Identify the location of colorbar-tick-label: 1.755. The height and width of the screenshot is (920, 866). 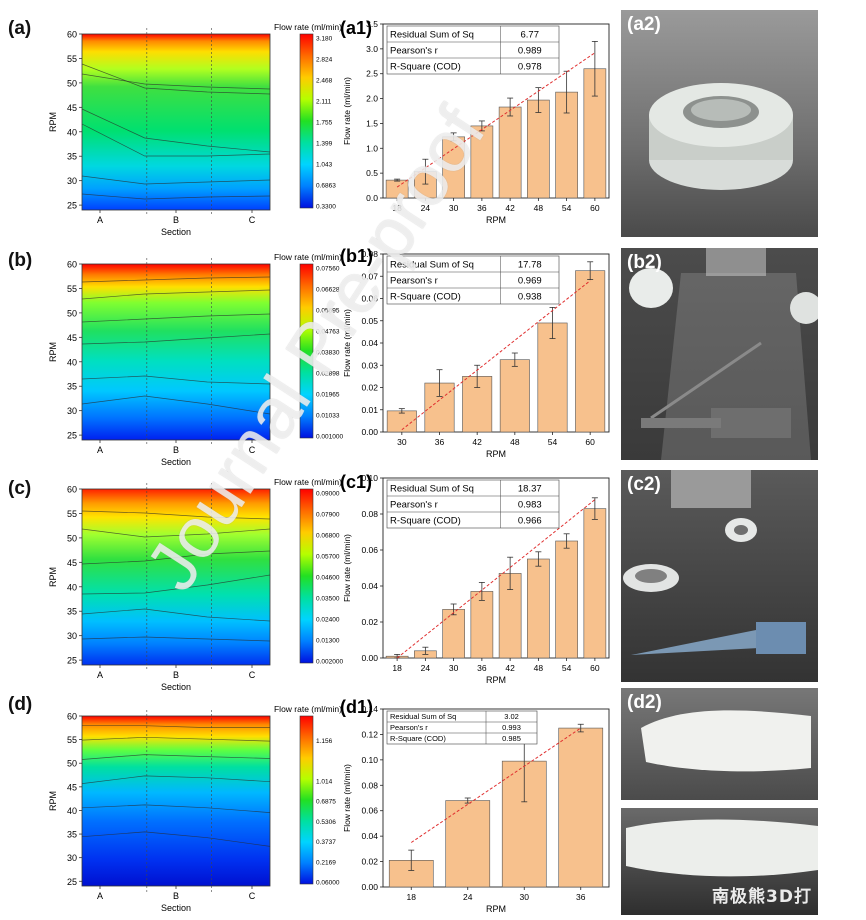
(324, 123).